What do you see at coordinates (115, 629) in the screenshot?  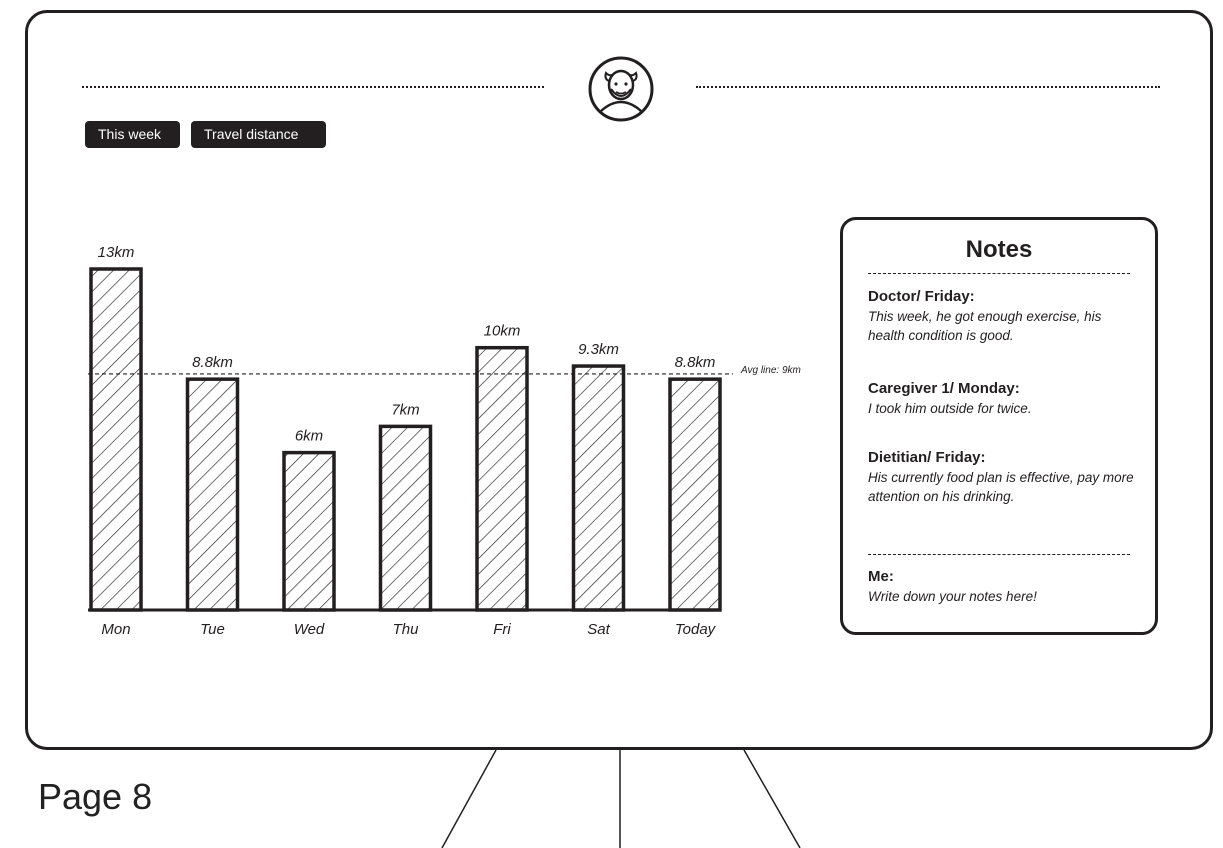 I see `x-tick-label: Mon` at bounding box center [115, 629].